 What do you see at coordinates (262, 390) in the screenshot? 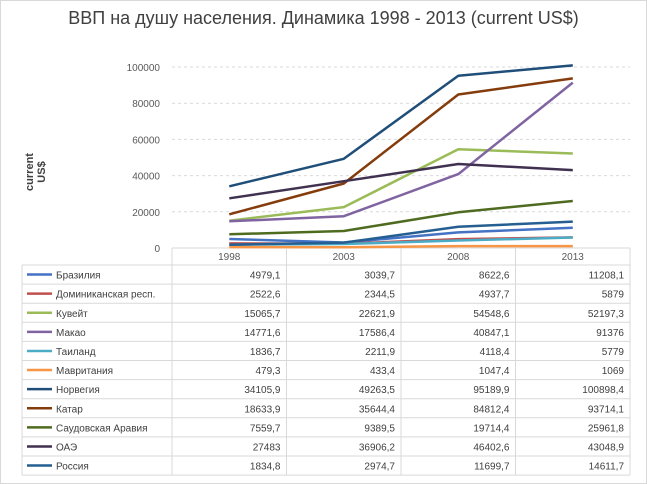
I see `data-label: 34105,9` at bounding box center [262, 390].